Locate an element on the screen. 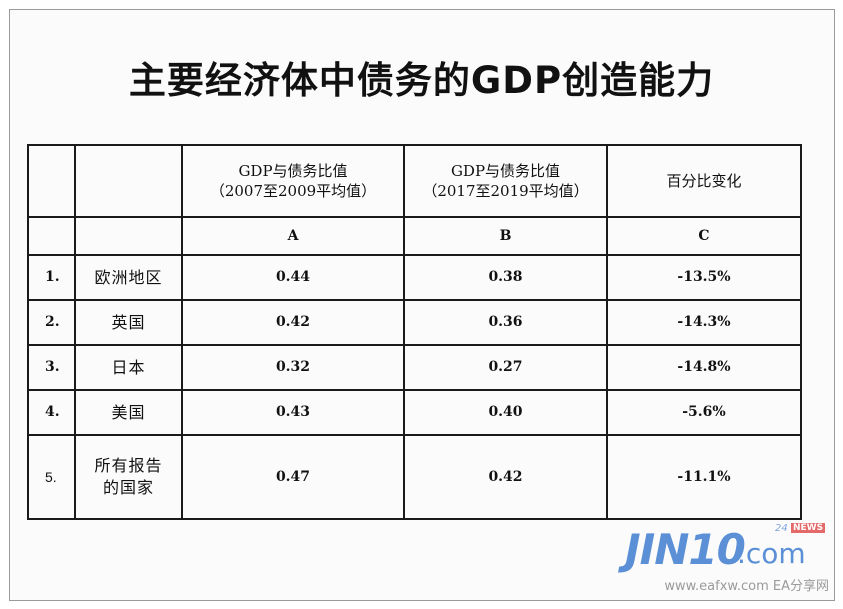  table-row: 5. 所有报告 的国家 0.47 0.42 -11.1% is located at coordinates (414, 477).